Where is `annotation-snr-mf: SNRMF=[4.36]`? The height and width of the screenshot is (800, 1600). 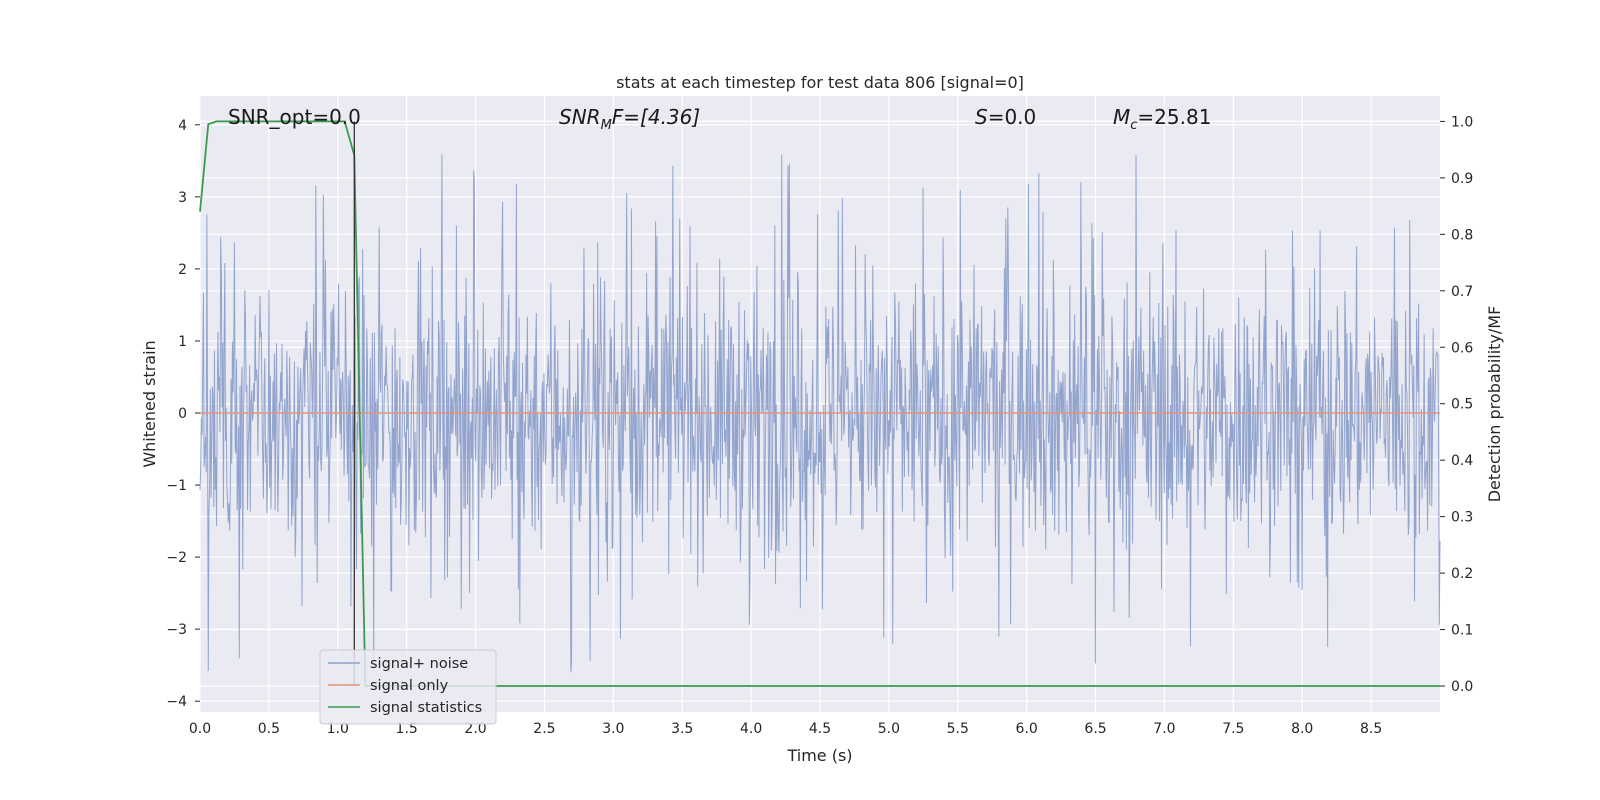
annotation-snr-mf: SNRMF=[4.36] is located at coordinates (629, 119).